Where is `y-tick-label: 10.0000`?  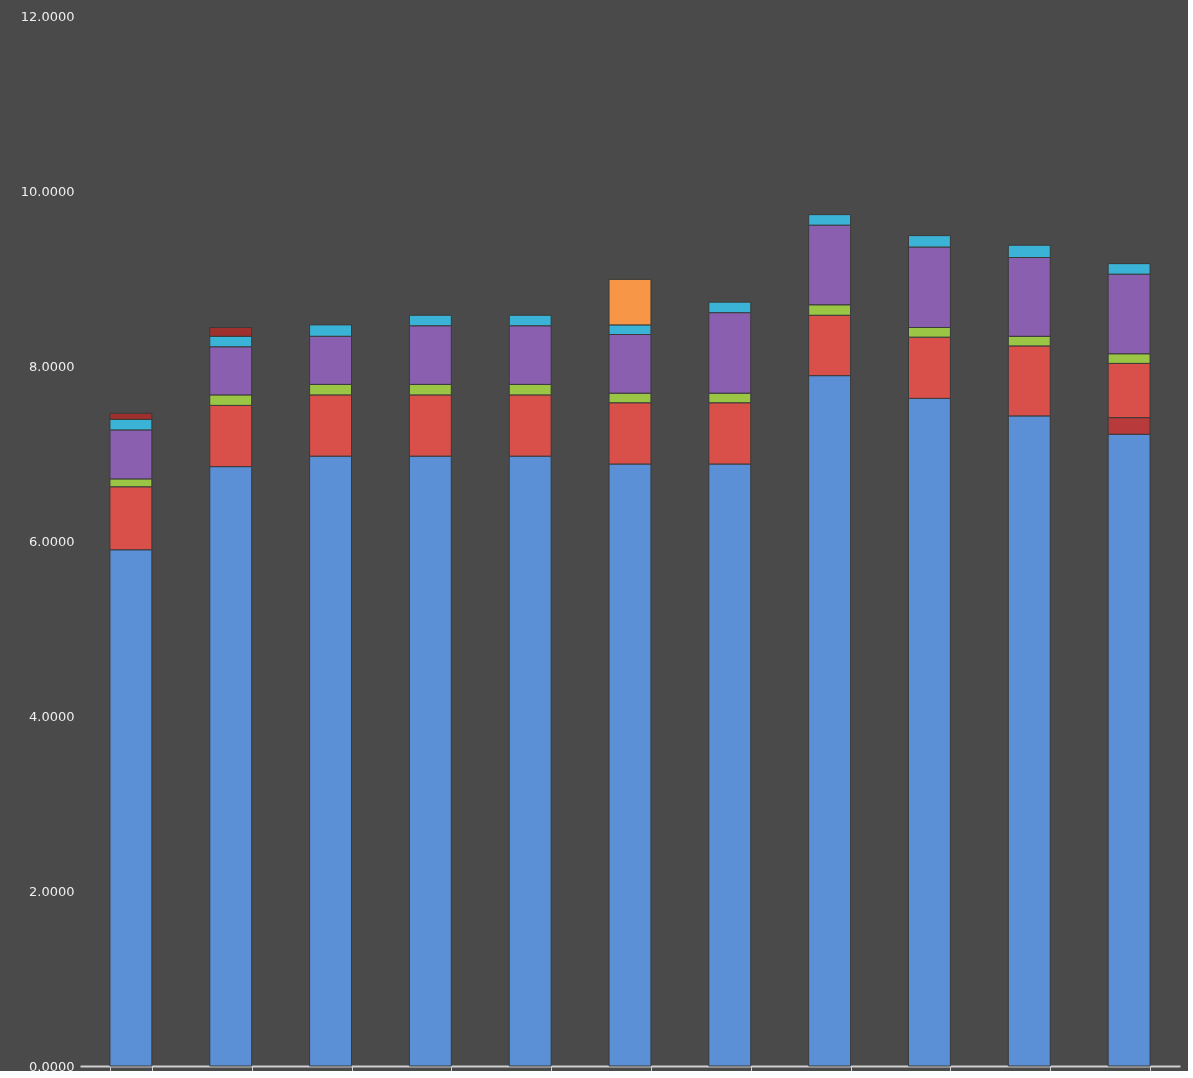
y-tick-label: 10.0000 is located at coordinates (47, 191).